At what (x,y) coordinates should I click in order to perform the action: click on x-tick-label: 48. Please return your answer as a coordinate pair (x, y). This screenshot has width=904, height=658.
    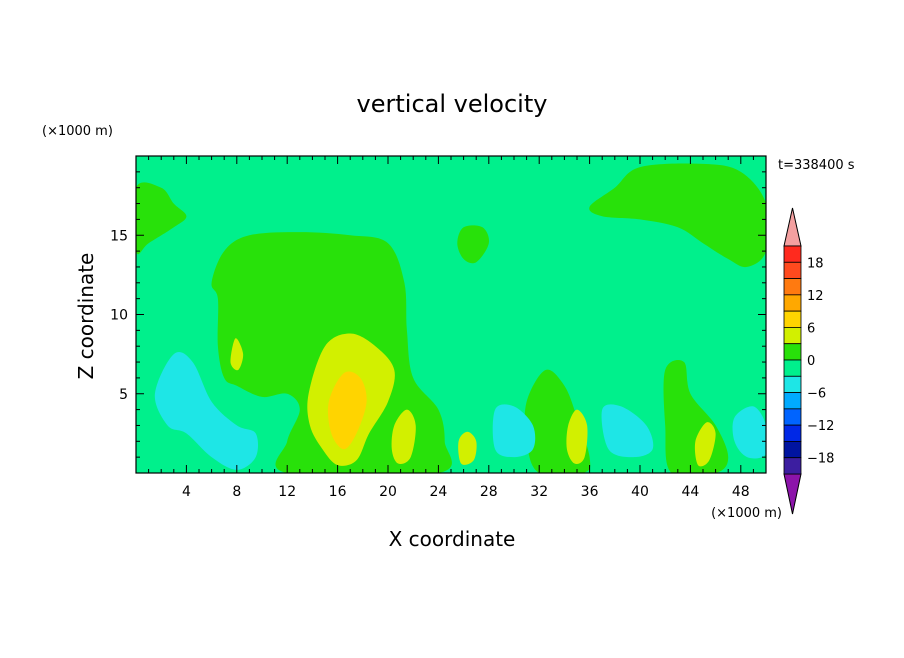
    Looking at the image, I should click on (741, 492).